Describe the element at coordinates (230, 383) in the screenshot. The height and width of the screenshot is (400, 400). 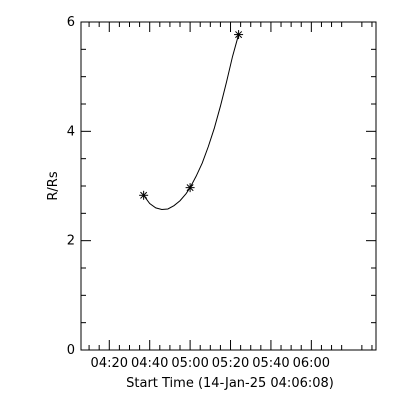
I see `x-axis-label: Start Time (14-Jan-25 04:06:08)` at that location.